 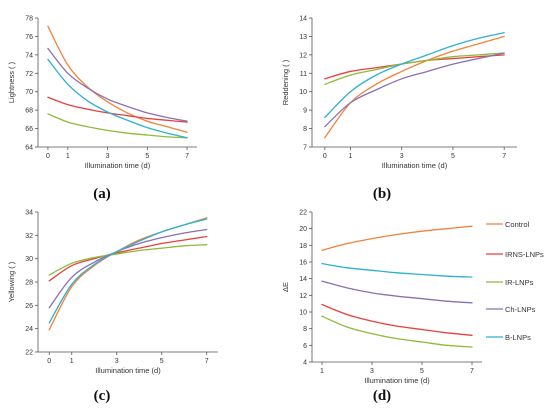 What do you see at coordinates (305, 148) in the screenshot?
I see `y-tick-label: 7` at bounding box center [305, 148].